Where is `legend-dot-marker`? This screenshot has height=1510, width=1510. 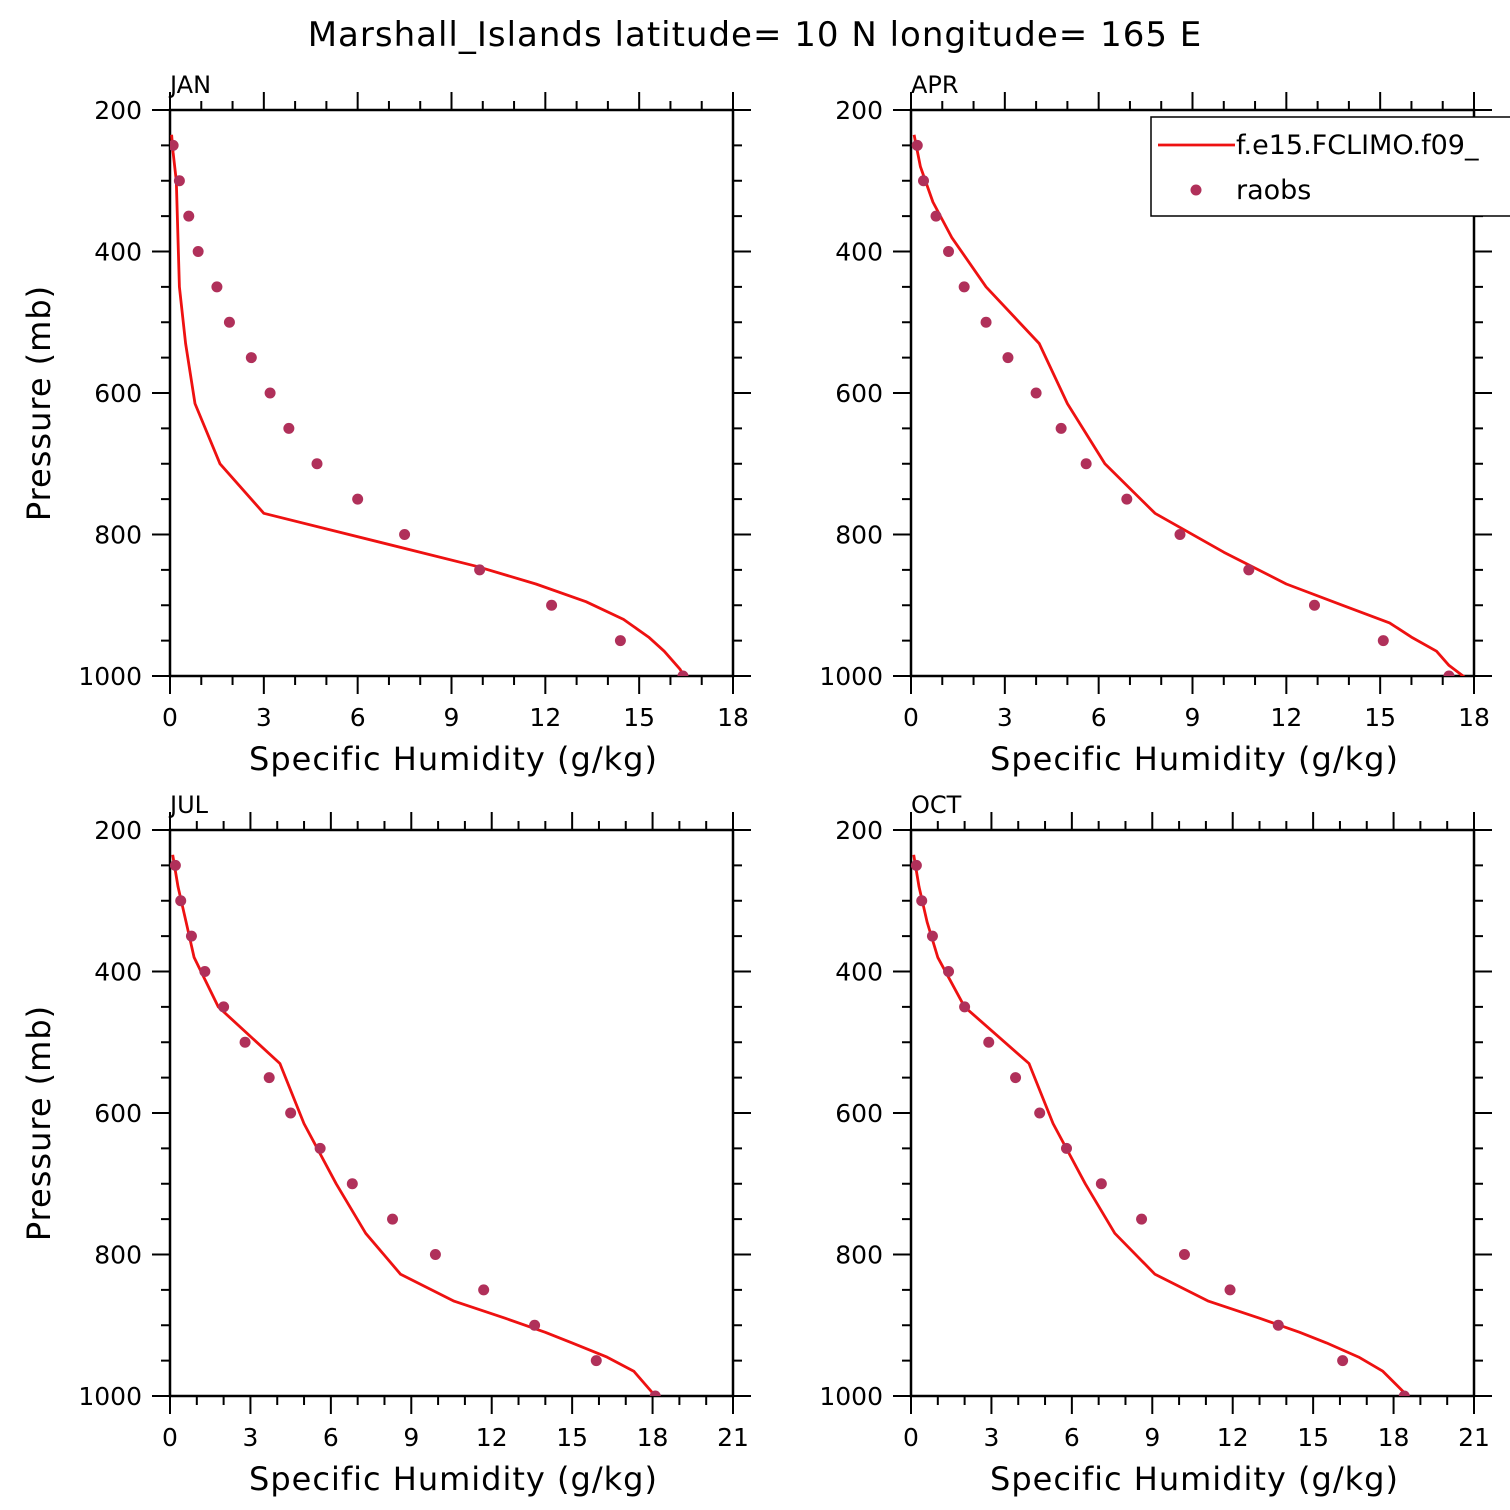
legend-dot-marker is located at coordinates (1196, 190).